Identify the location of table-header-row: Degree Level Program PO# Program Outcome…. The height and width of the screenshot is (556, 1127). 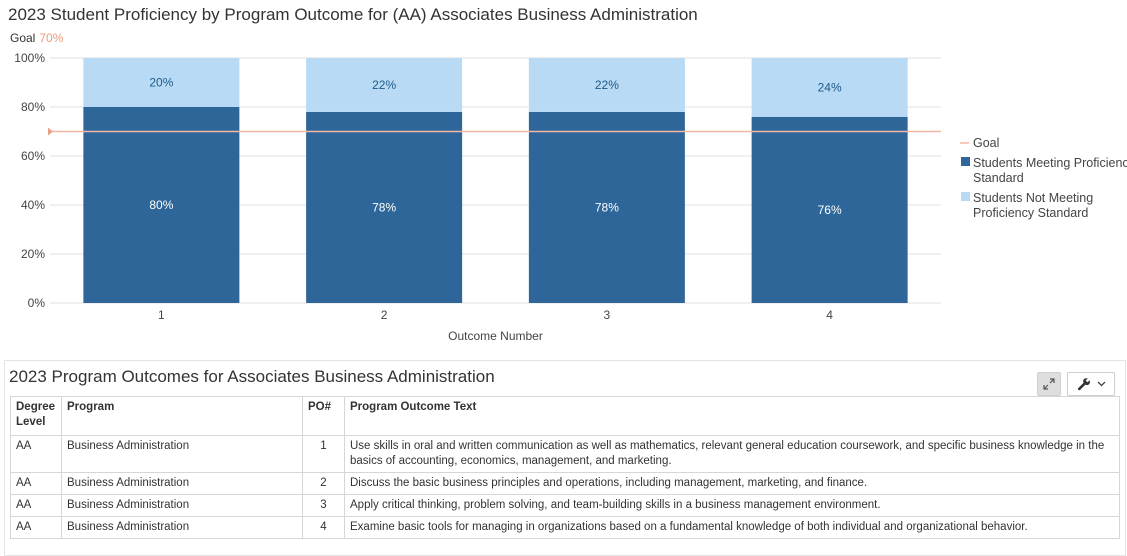
(565, 416).